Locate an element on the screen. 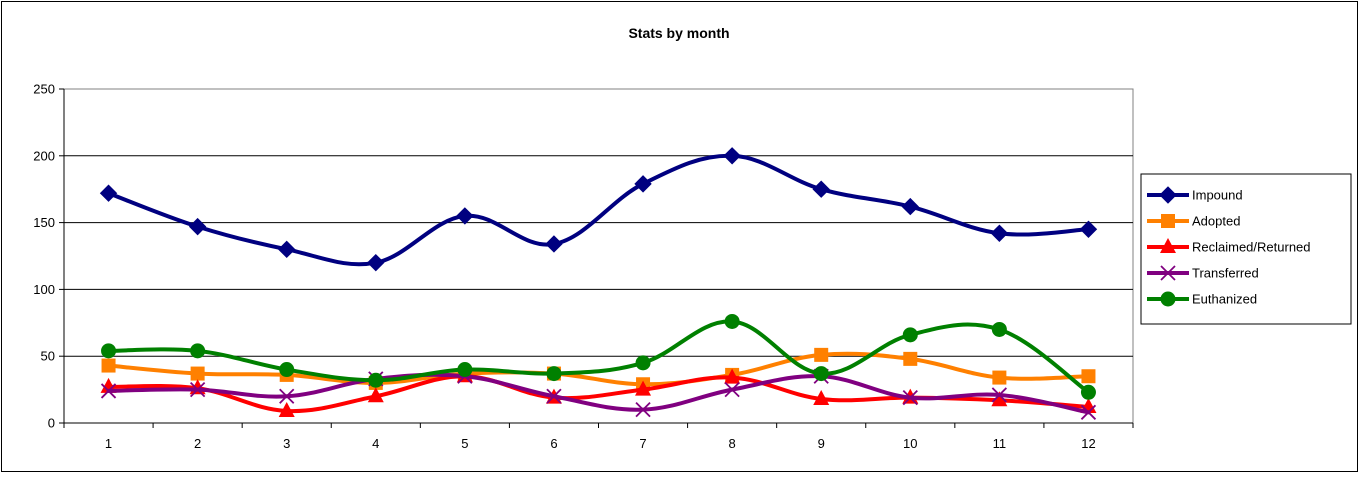  y-tick-label: 250 is located at coordinates (44, 89).